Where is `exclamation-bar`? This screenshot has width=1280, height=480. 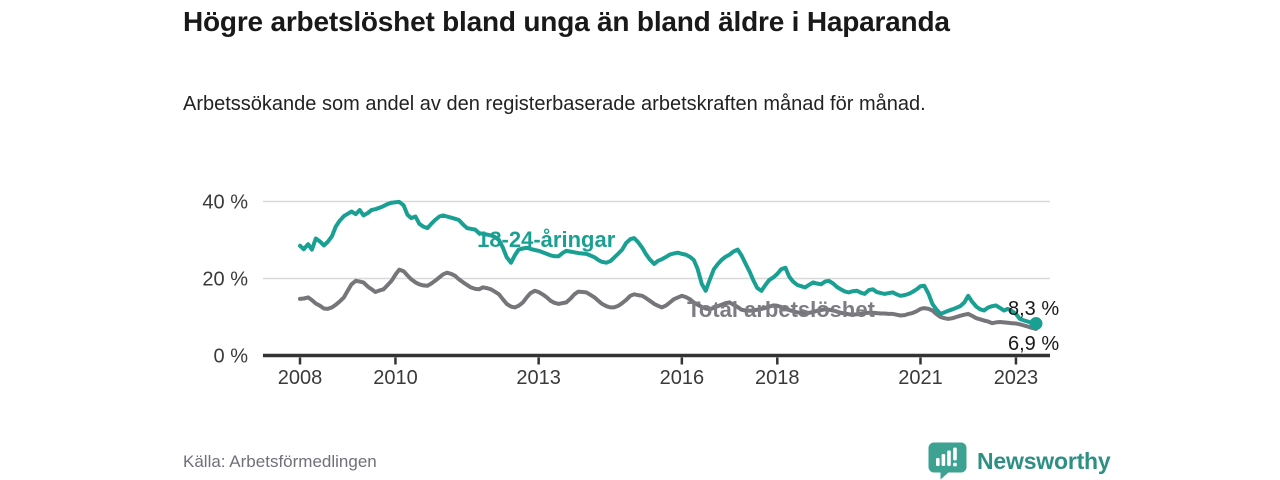 exclamation-bar is located at coordinates (955, 454).